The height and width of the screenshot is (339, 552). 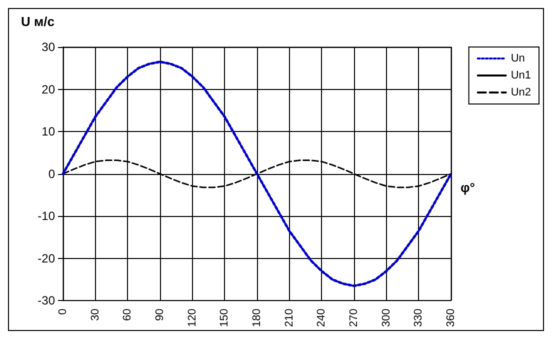 I want to click on x-axis-title: φ°, so click(x=467, y=187).